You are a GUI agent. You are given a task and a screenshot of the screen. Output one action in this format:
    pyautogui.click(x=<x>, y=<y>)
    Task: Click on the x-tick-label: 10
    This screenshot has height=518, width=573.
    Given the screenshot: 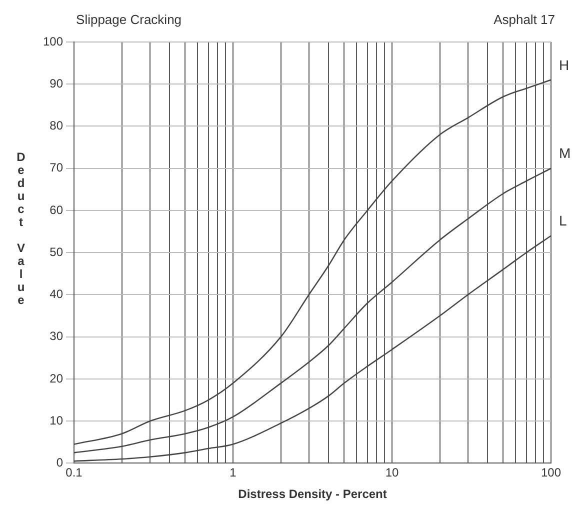 What is the action you would take?
    pyautogui.click(x=392, y=473)
    